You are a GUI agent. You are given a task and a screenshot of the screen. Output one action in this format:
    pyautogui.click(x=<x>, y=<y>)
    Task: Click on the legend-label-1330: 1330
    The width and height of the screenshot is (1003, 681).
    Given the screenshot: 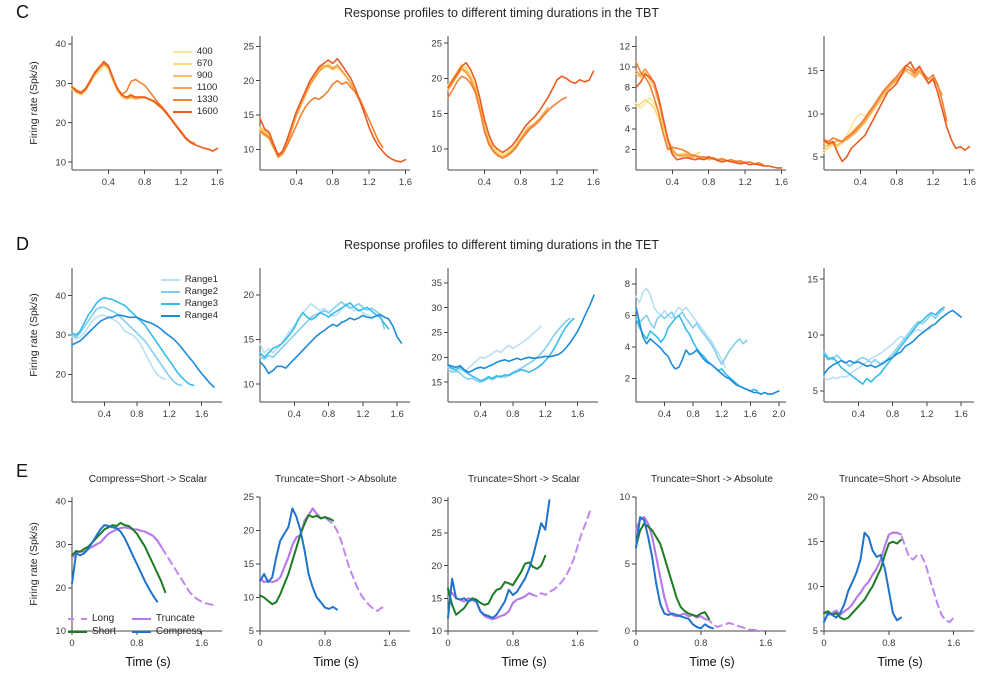 What is the action you would take?
    pyautogui.click(x=207, y=99)
    